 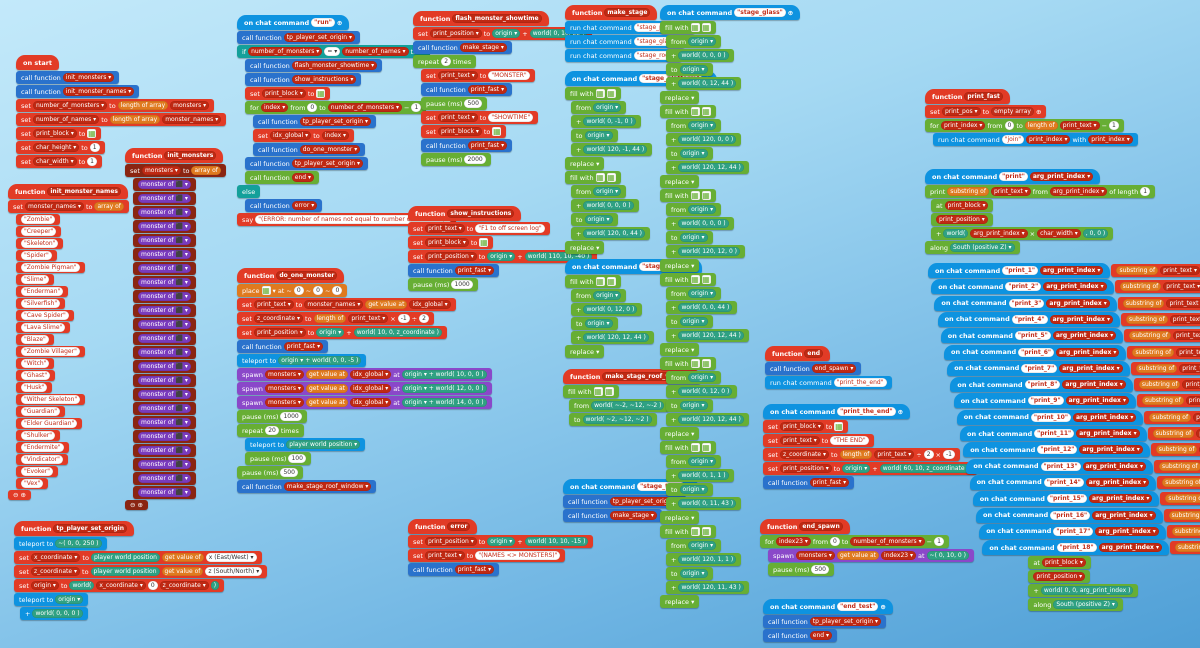 What do you see at coordinates (125, 557) in the screenshot?
I see `expression-pill: player world position` at bounding box center [125, 557].